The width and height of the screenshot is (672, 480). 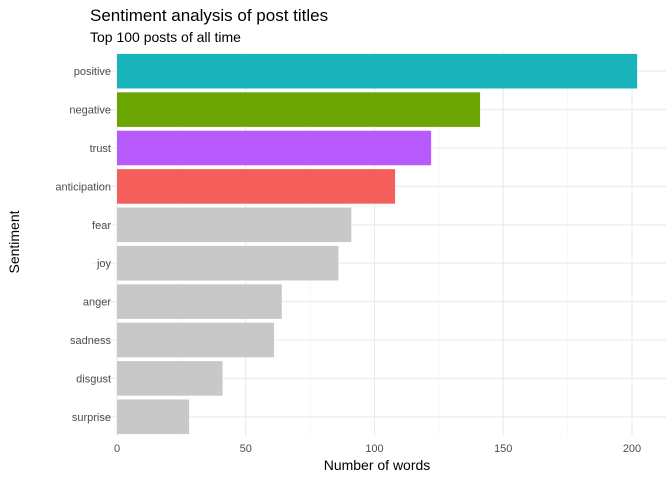 I want to click on x-tick-labels: 0 50 100 150 200, so click(x=377, y=449).